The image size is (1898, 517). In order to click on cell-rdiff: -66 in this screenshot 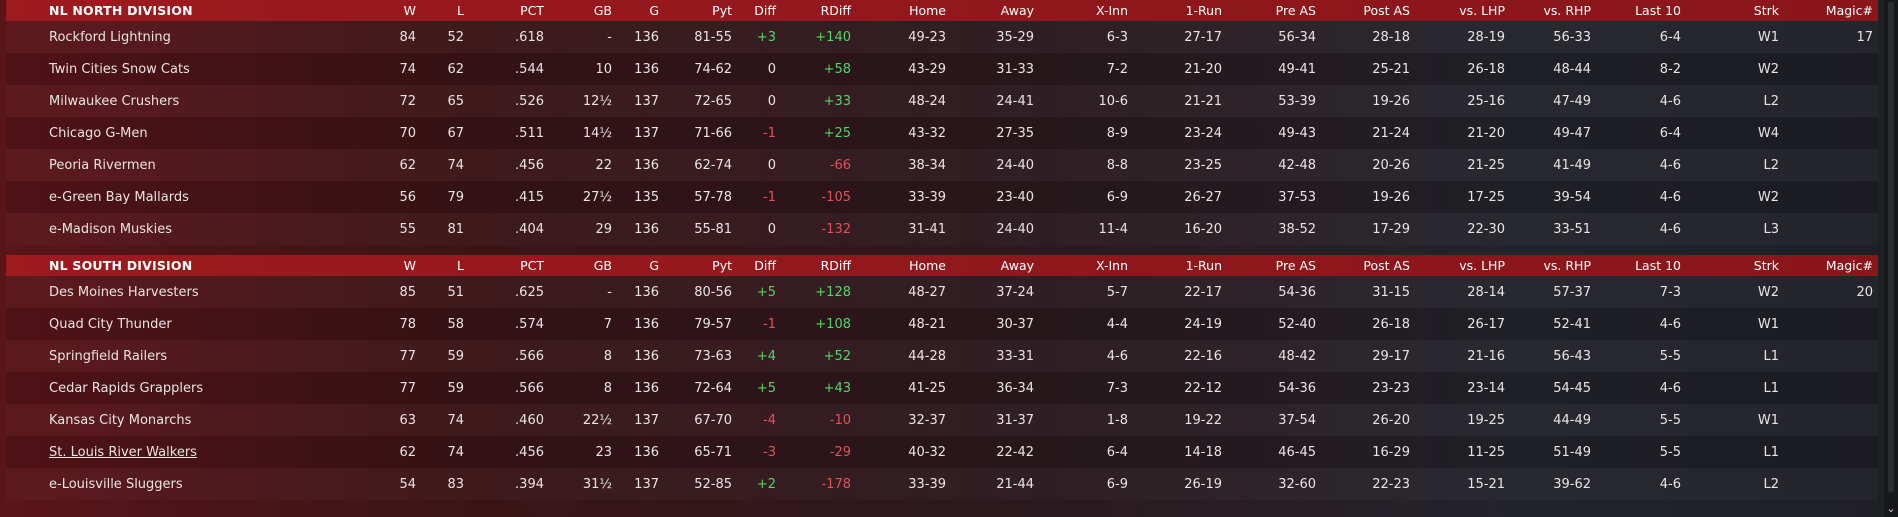, I will do `click(840, 165)`.